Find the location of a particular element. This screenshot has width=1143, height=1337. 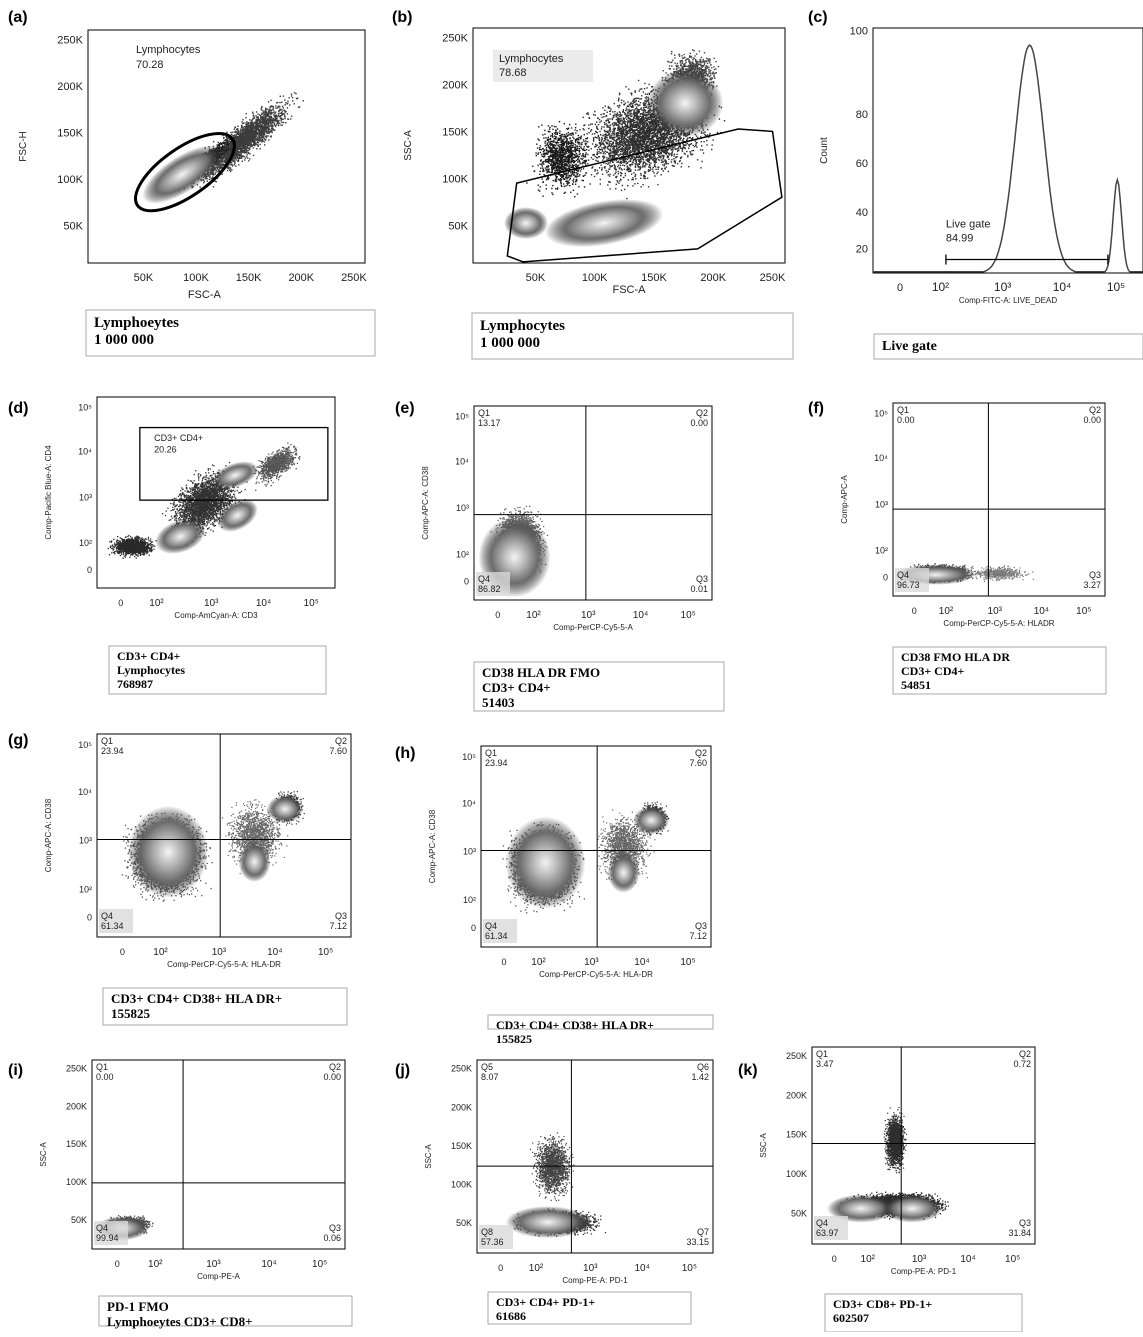

x-axis-title: Comp-PerCP-Cy5-5-A: HLADR is located at coordinates (998, 623).